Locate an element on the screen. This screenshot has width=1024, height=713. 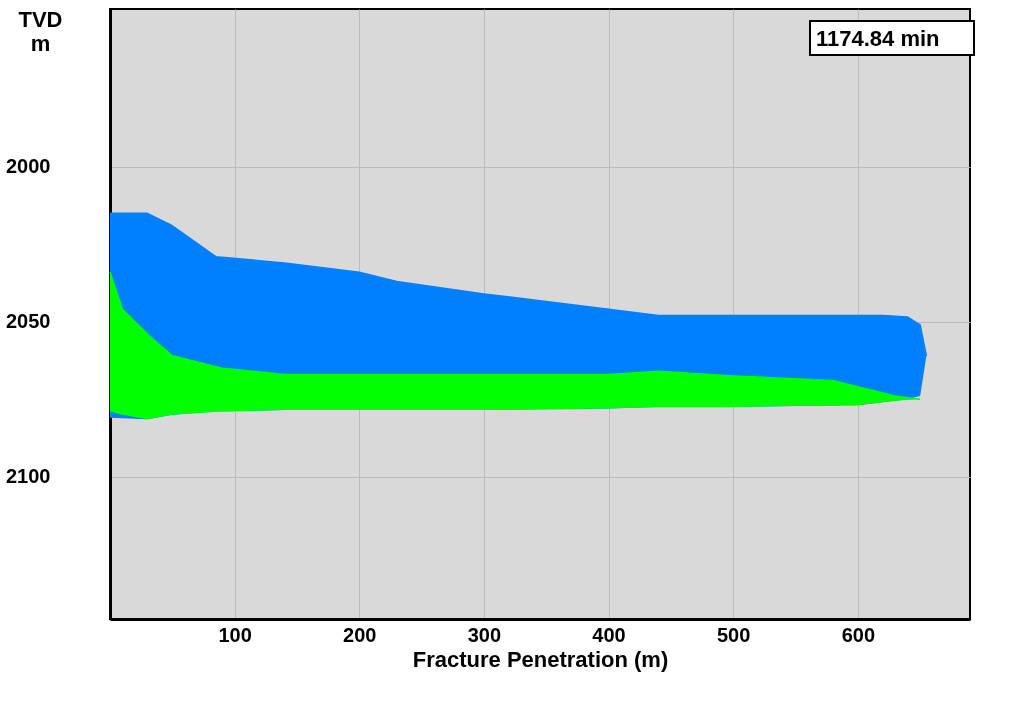
y-tick-label: 2000 is located at coordinates (28, 166).